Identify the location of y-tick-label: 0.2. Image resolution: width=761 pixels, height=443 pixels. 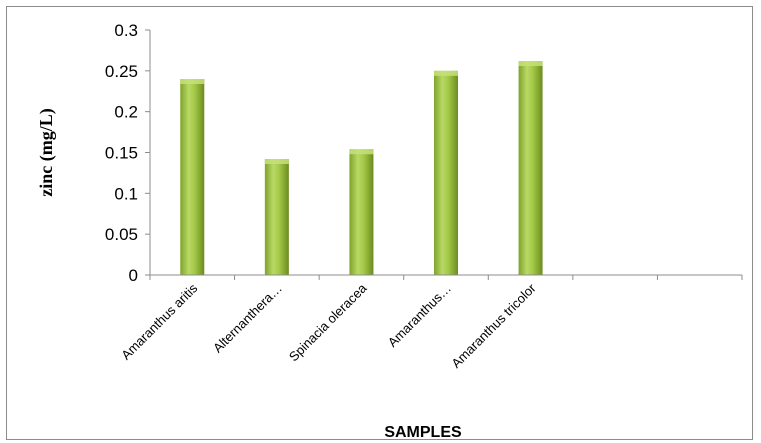
(126, 112).